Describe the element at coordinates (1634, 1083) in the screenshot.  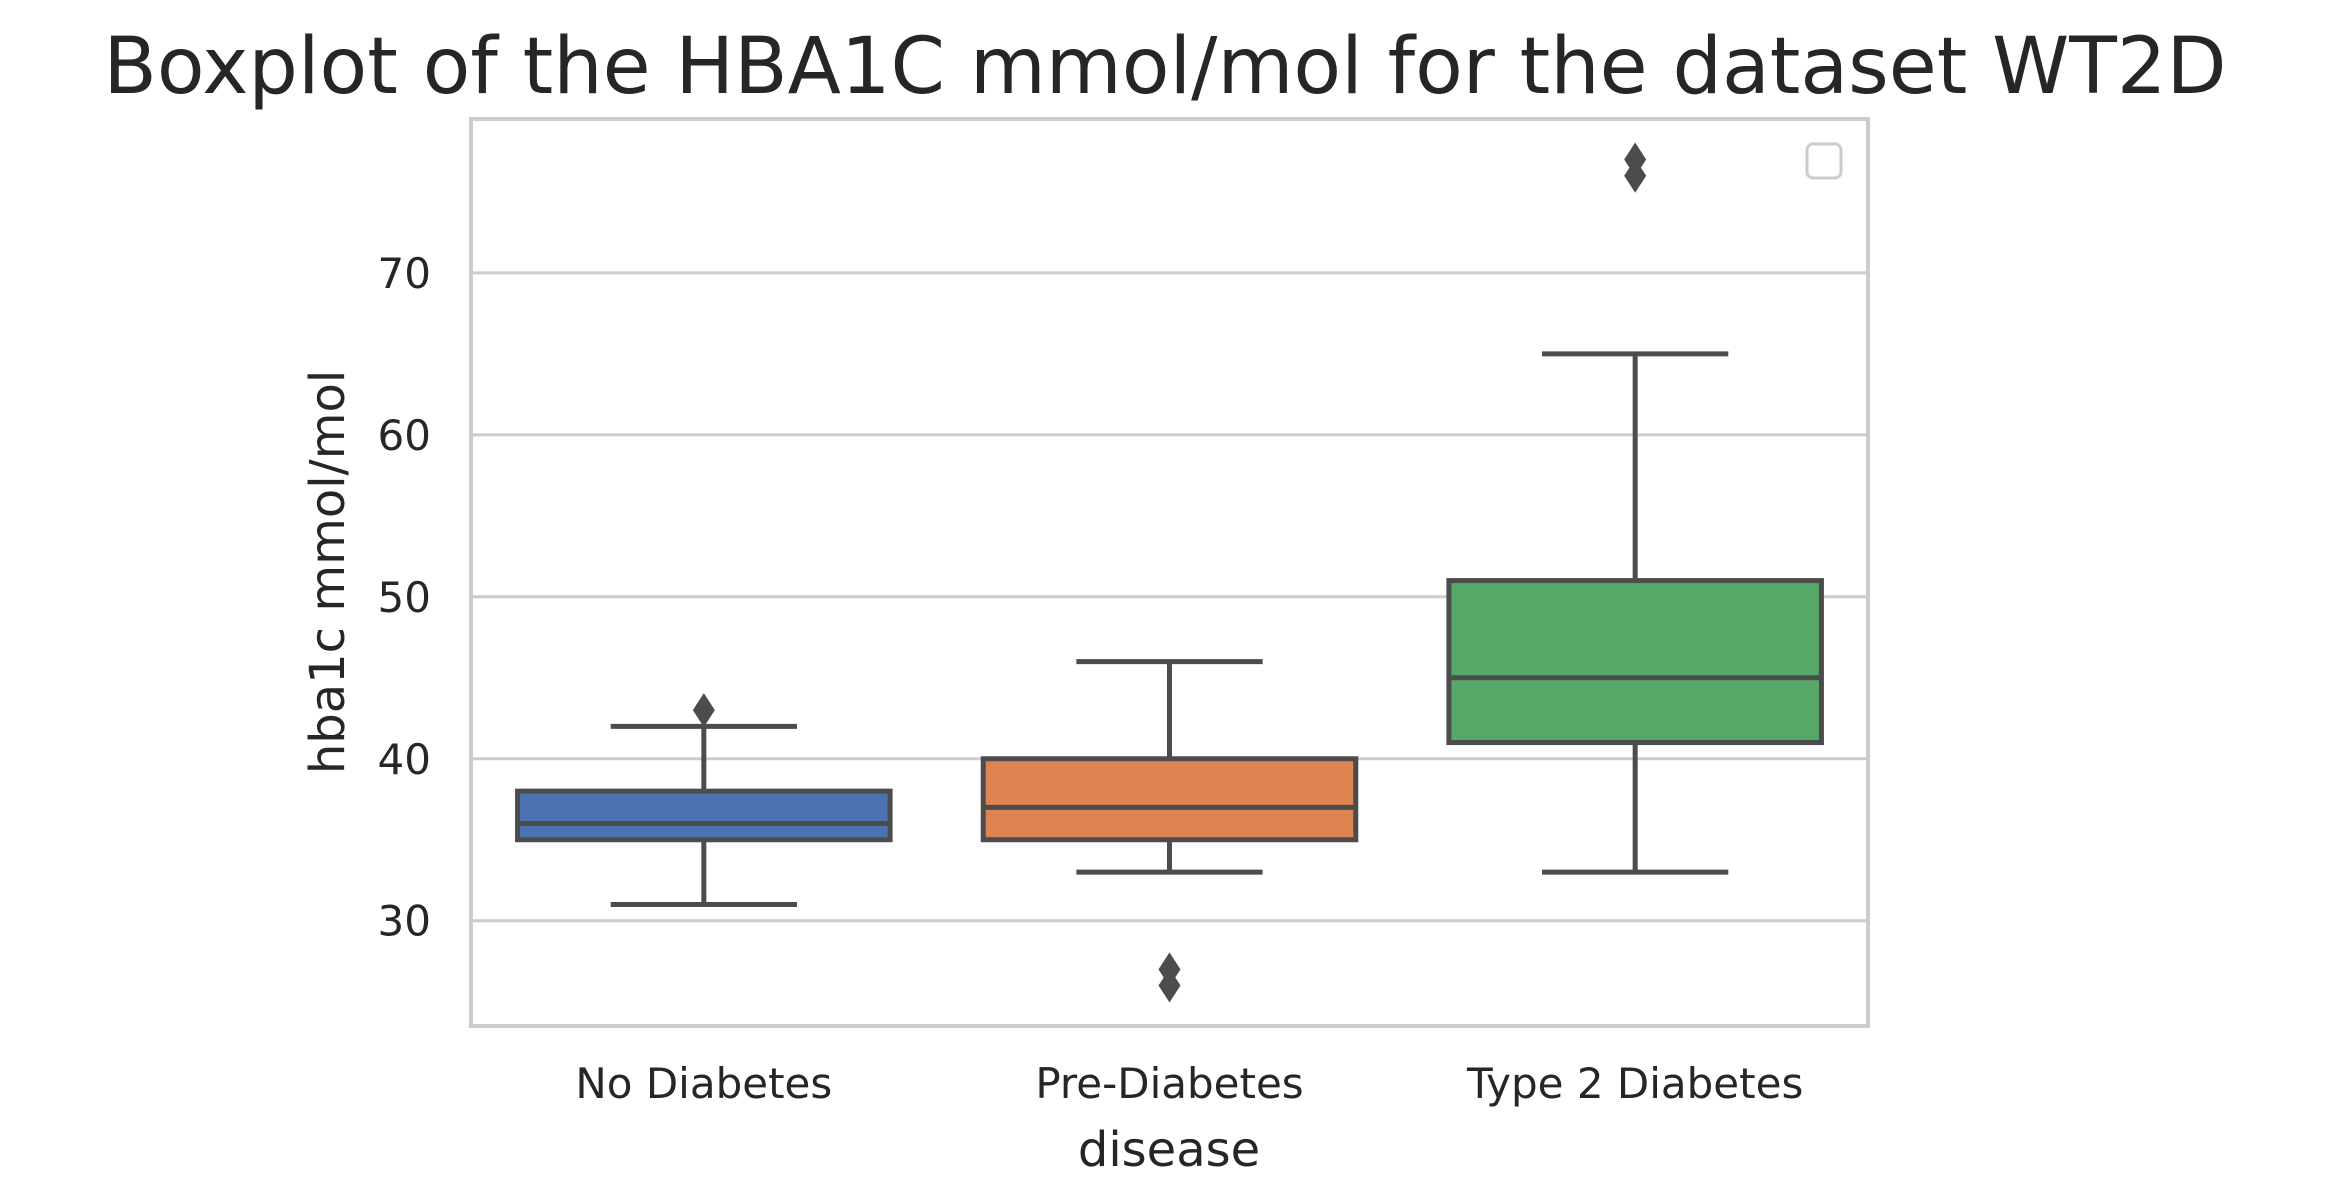
I see `x-tick-label: Type 2 Diabetes` at that location.